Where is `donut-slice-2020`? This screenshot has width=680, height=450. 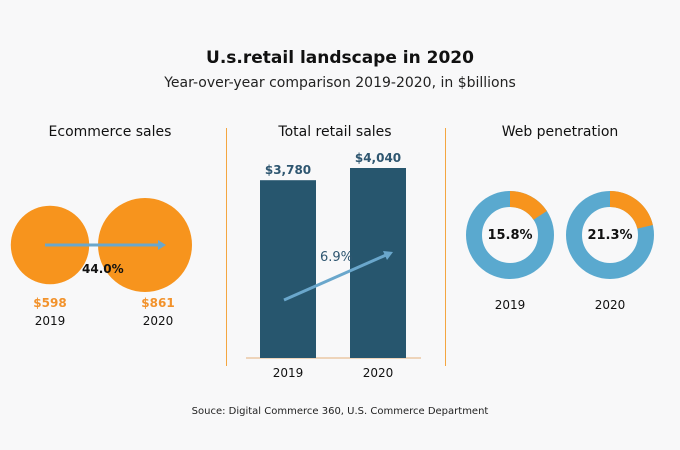
donut-slice-2020 is located at coordinates (610, 235).